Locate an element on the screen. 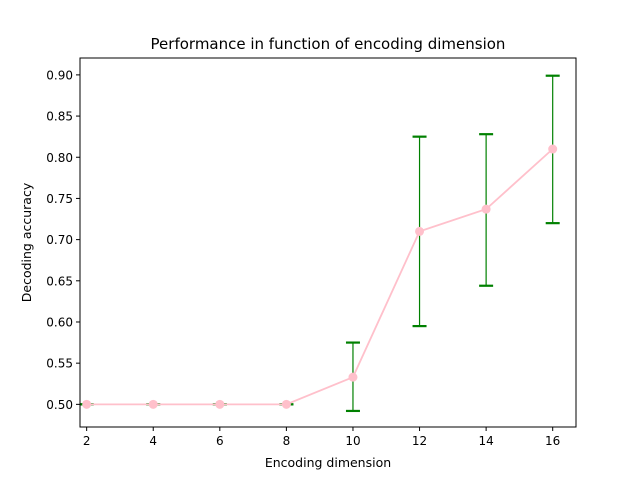  y-tick-label: 0.90 is located at coordinates (59, 75).